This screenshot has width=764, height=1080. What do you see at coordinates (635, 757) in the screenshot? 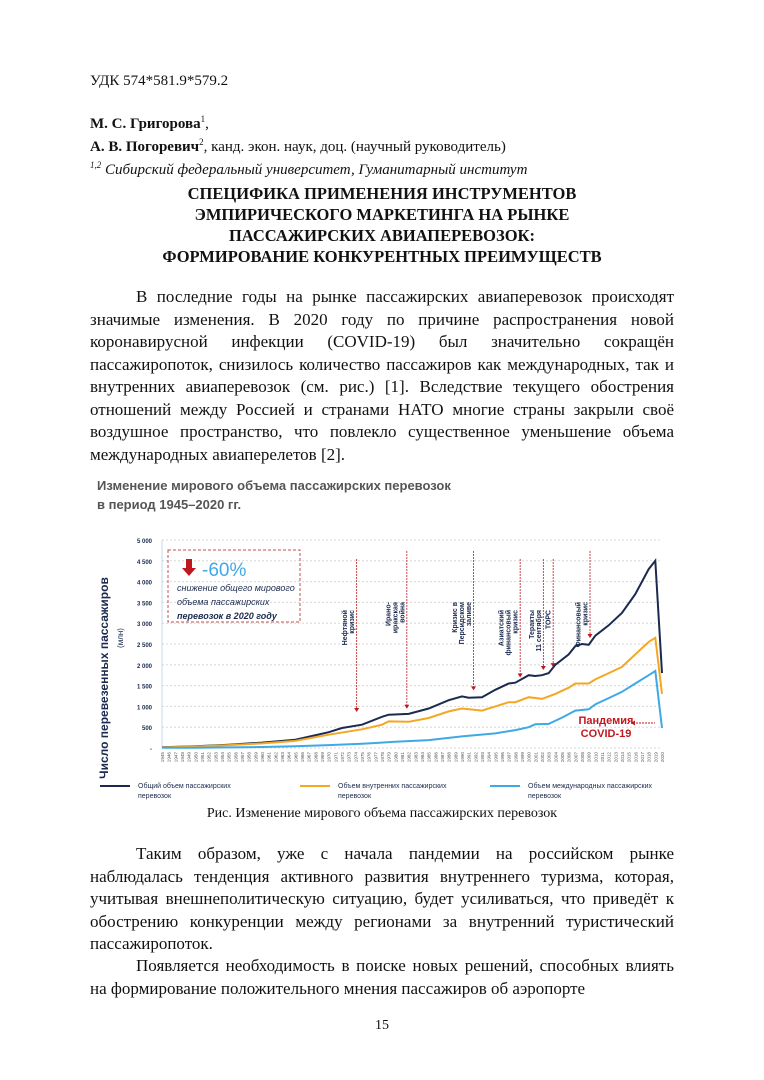
I see `x-tick-label: 2016` at bounding box center [635, 757].